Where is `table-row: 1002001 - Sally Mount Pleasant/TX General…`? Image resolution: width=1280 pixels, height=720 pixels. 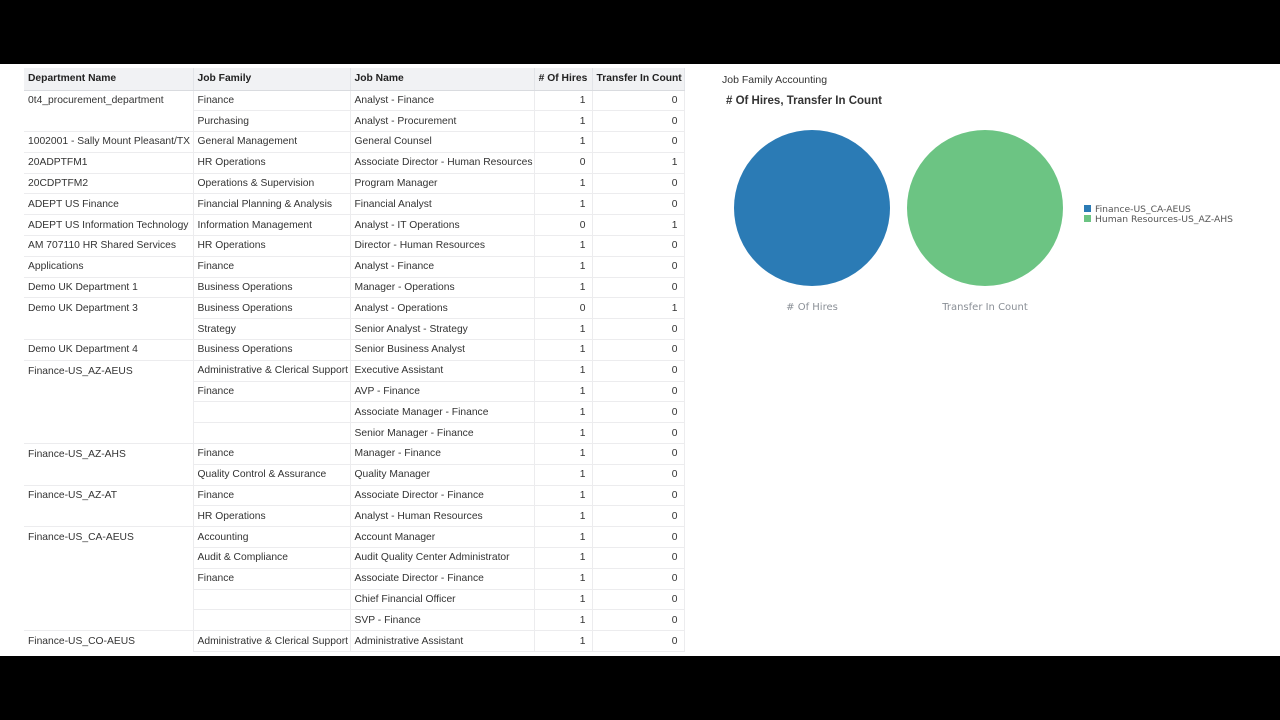
table-row: 1002001 - Sally Mount Pleasant/TX General… is located at coordinates (354, 142).